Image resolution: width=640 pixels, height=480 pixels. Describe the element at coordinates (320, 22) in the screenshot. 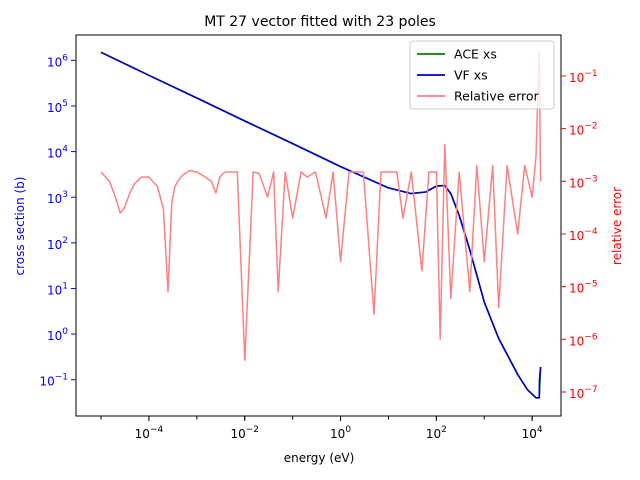

I see `chart-title: MT 27 vector fitted with 23 poles` at that location.